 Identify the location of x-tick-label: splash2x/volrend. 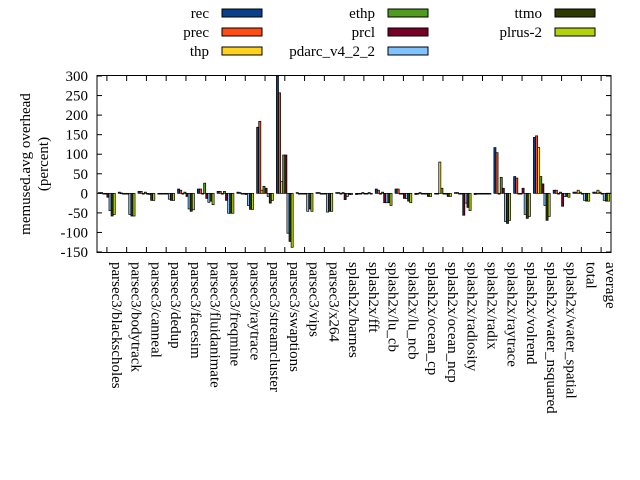
(531, 313).